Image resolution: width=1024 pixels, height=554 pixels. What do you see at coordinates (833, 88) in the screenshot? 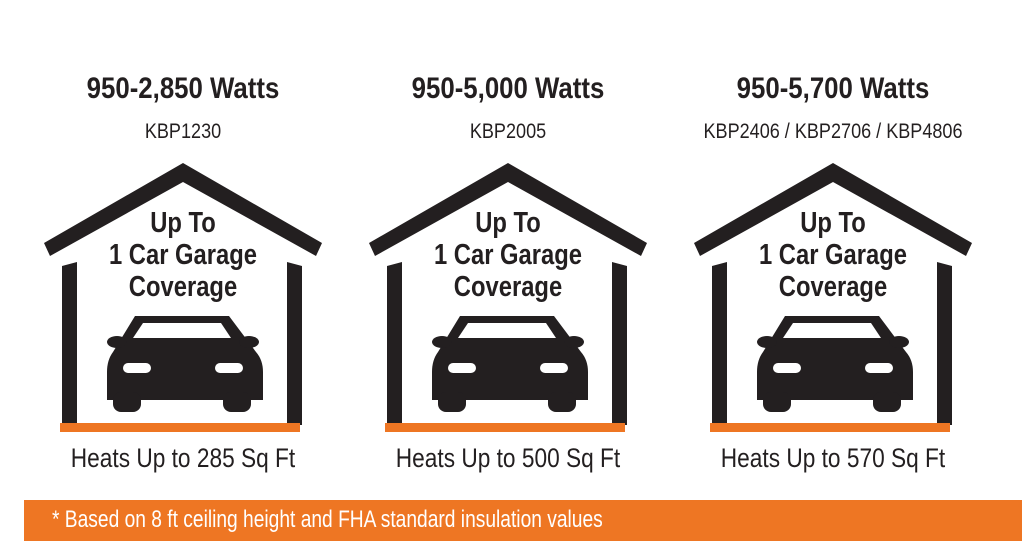
I see `wattage-title: 950-5,700 Watts` at bounding box center [833, 88].